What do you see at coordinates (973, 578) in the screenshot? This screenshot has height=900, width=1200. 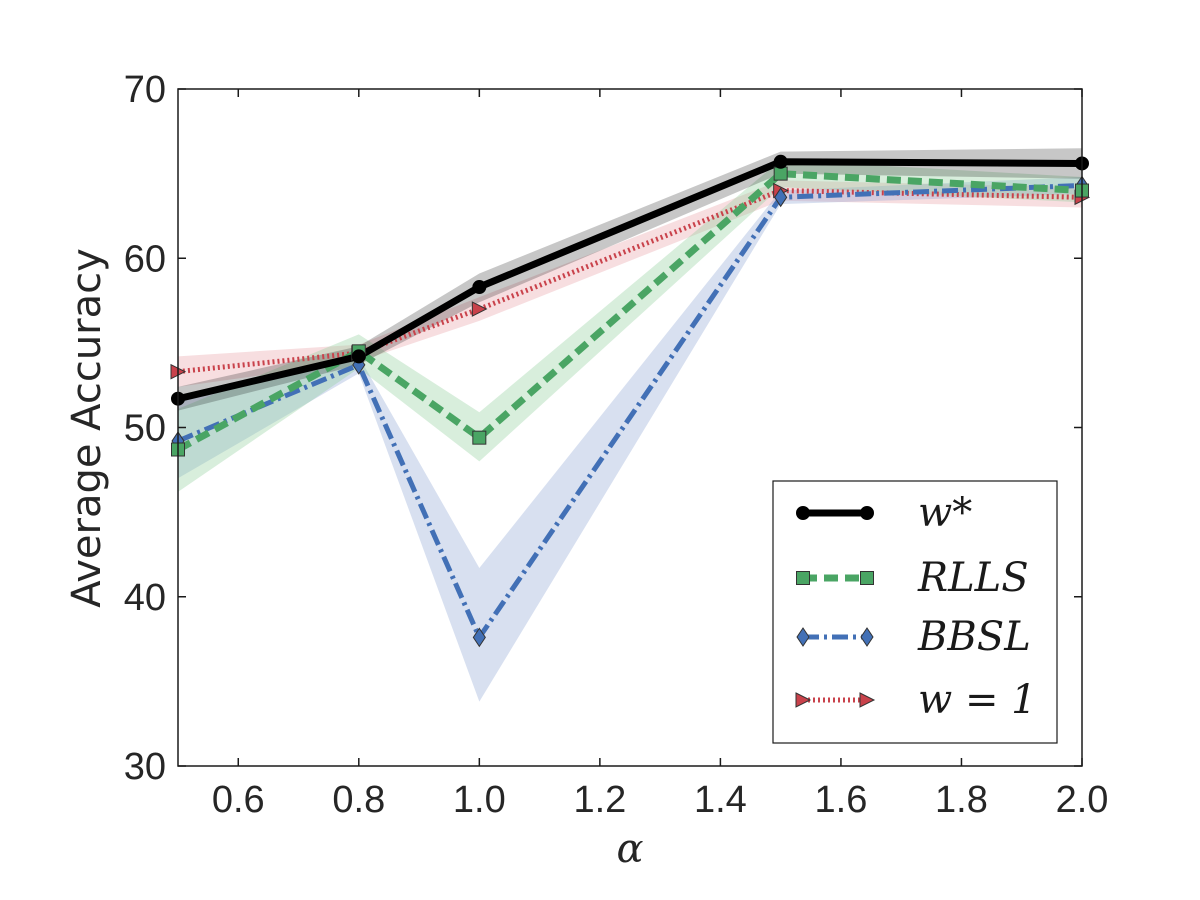 I see `legend-label-rlls: RLLS` at bounding box center [973, 578].